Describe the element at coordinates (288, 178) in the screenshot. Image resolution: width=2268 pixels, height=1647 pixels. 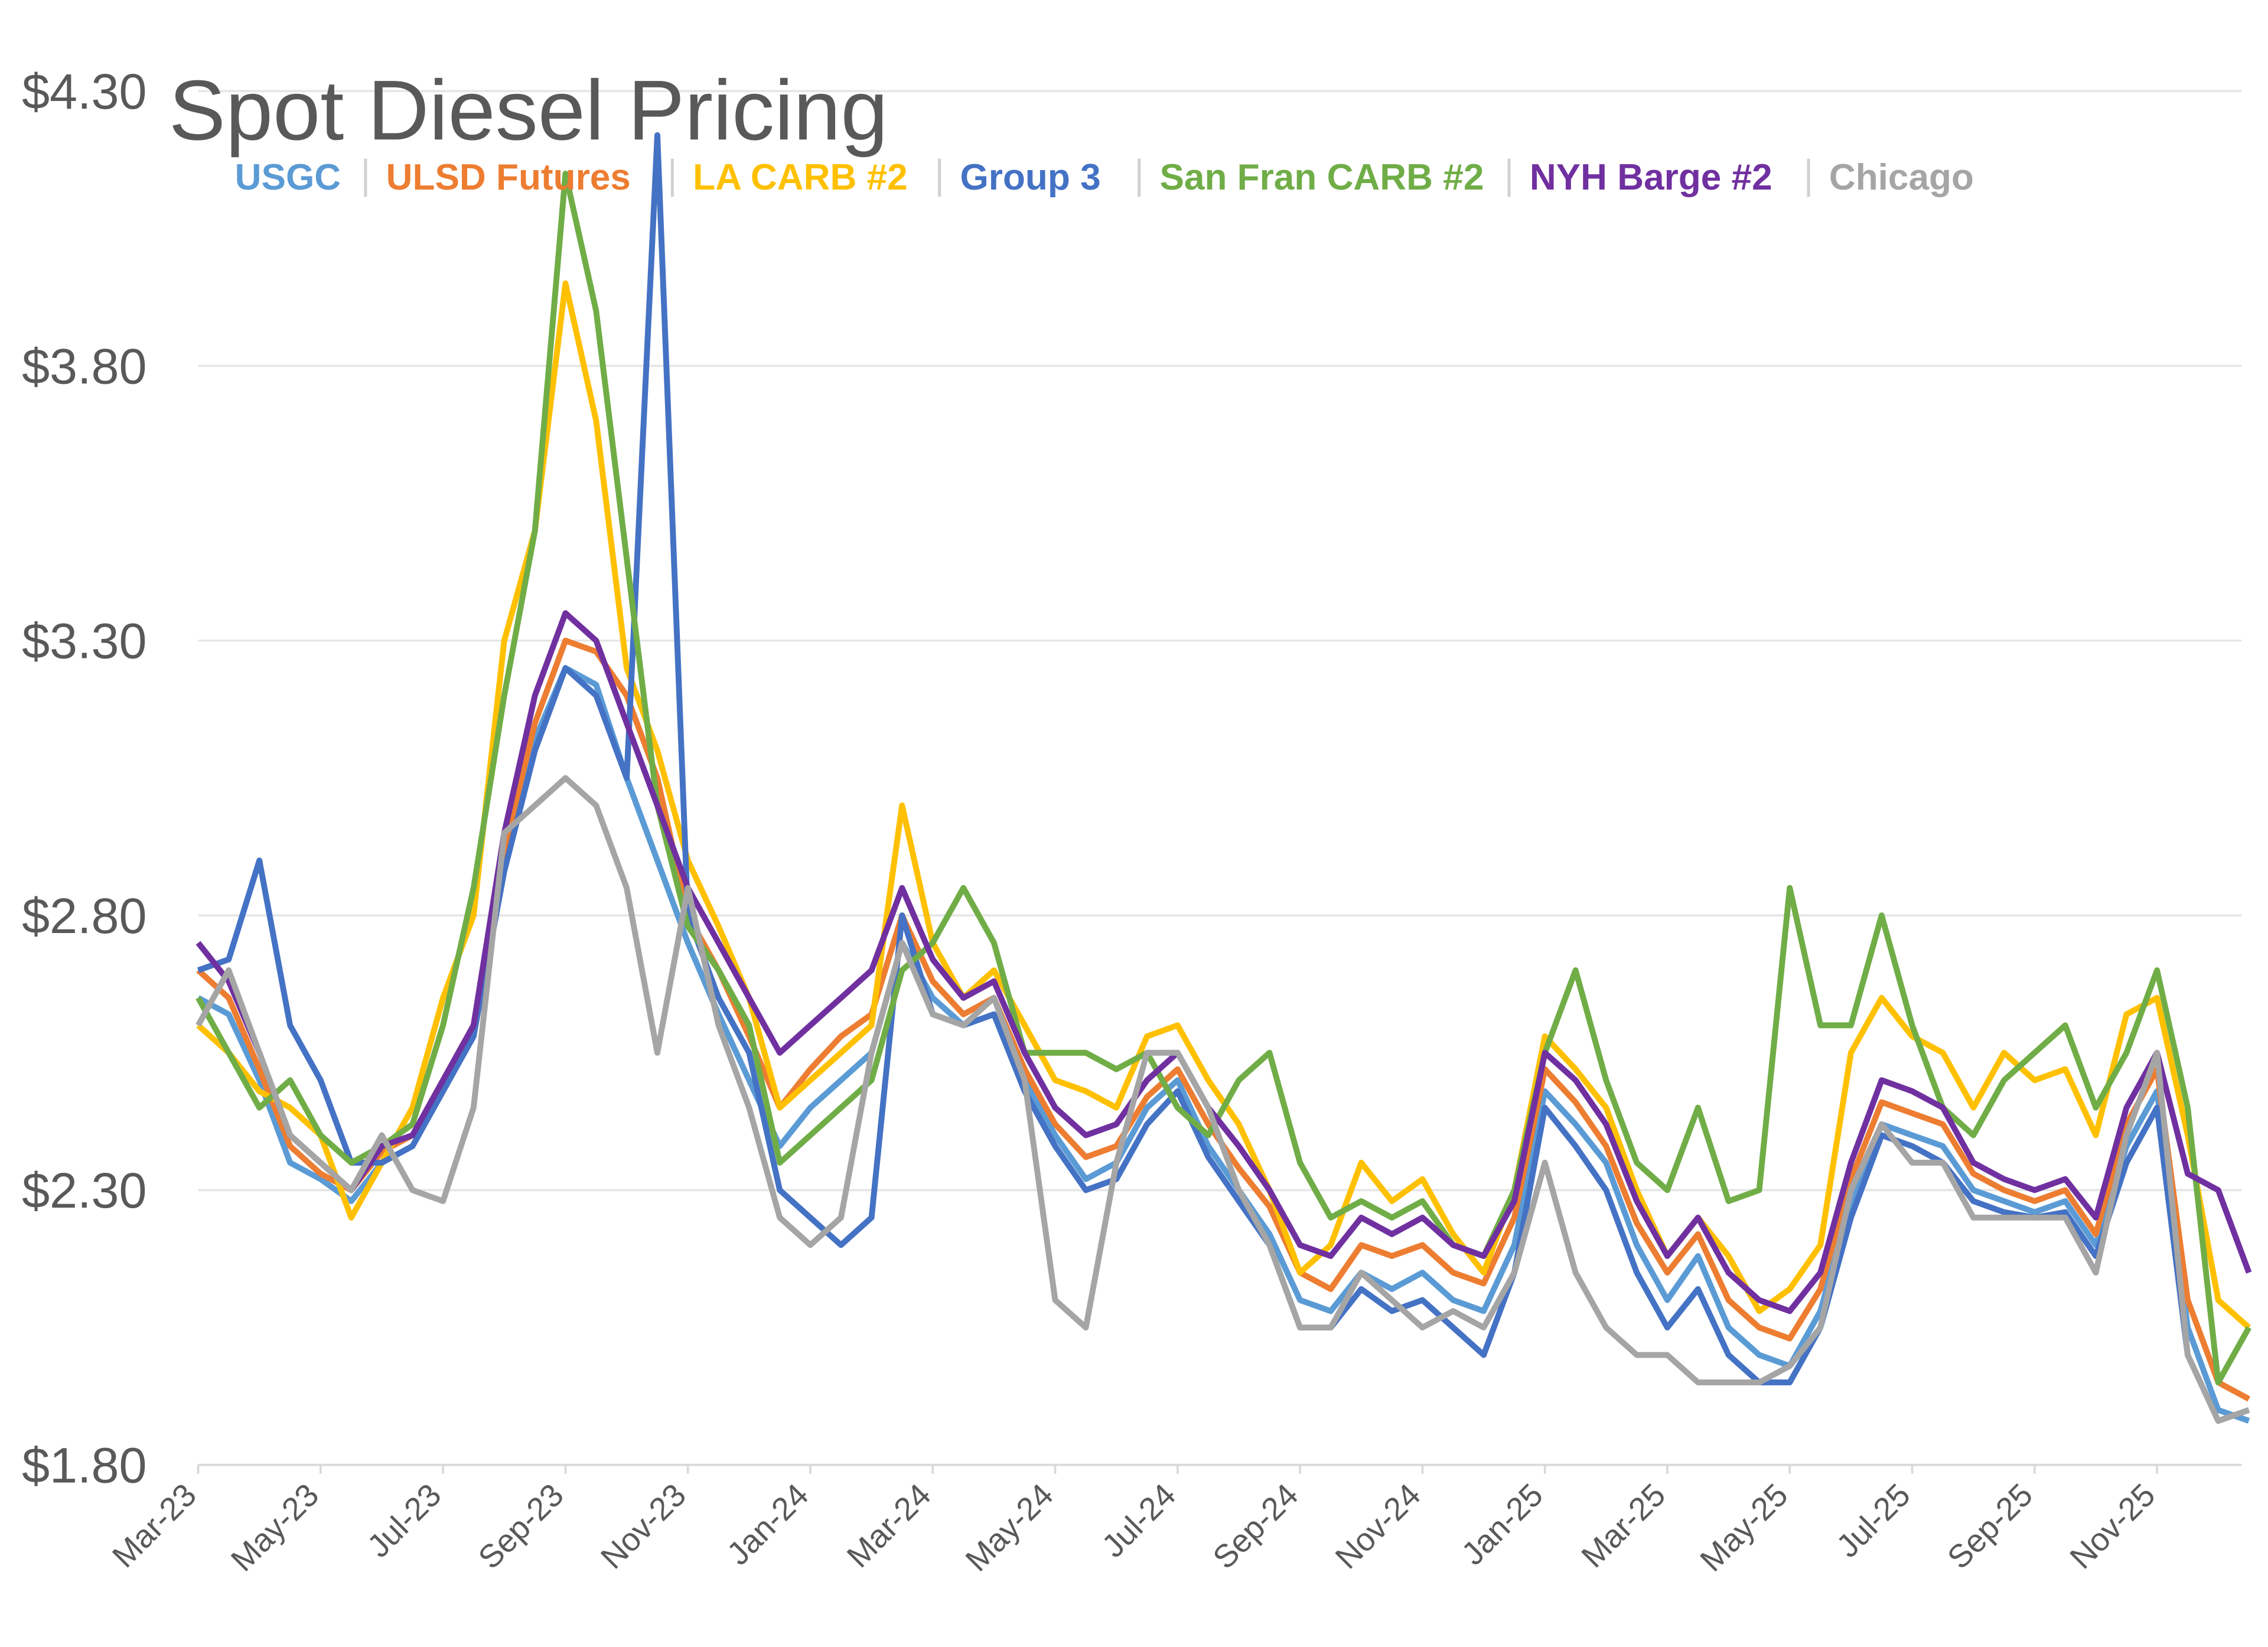
I see `legend-entry: USGC` at that location.